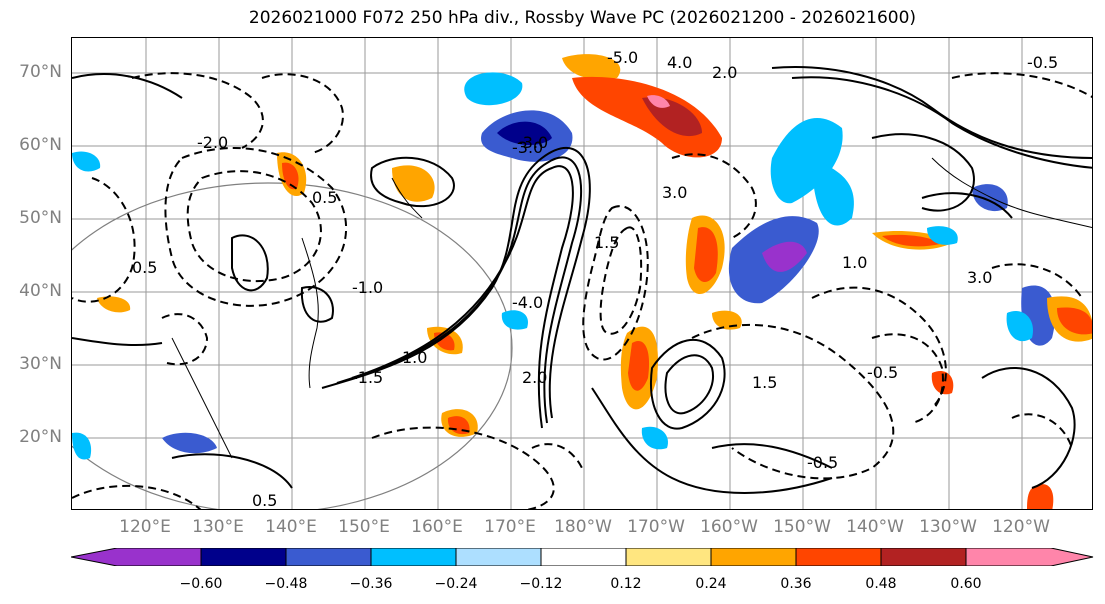  I want to click on contour-label: -1.0, so click(367, 287).